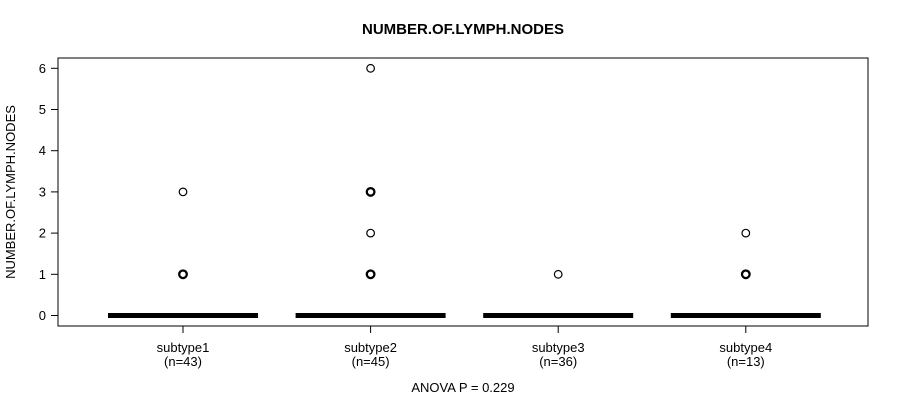 The width and height of the screenshot is (900, 405). Describe the element at coordinates (463, 29) in the screenshot. I see `chart-title: NUMBER.OF.LYMPH.NODES` at that location.